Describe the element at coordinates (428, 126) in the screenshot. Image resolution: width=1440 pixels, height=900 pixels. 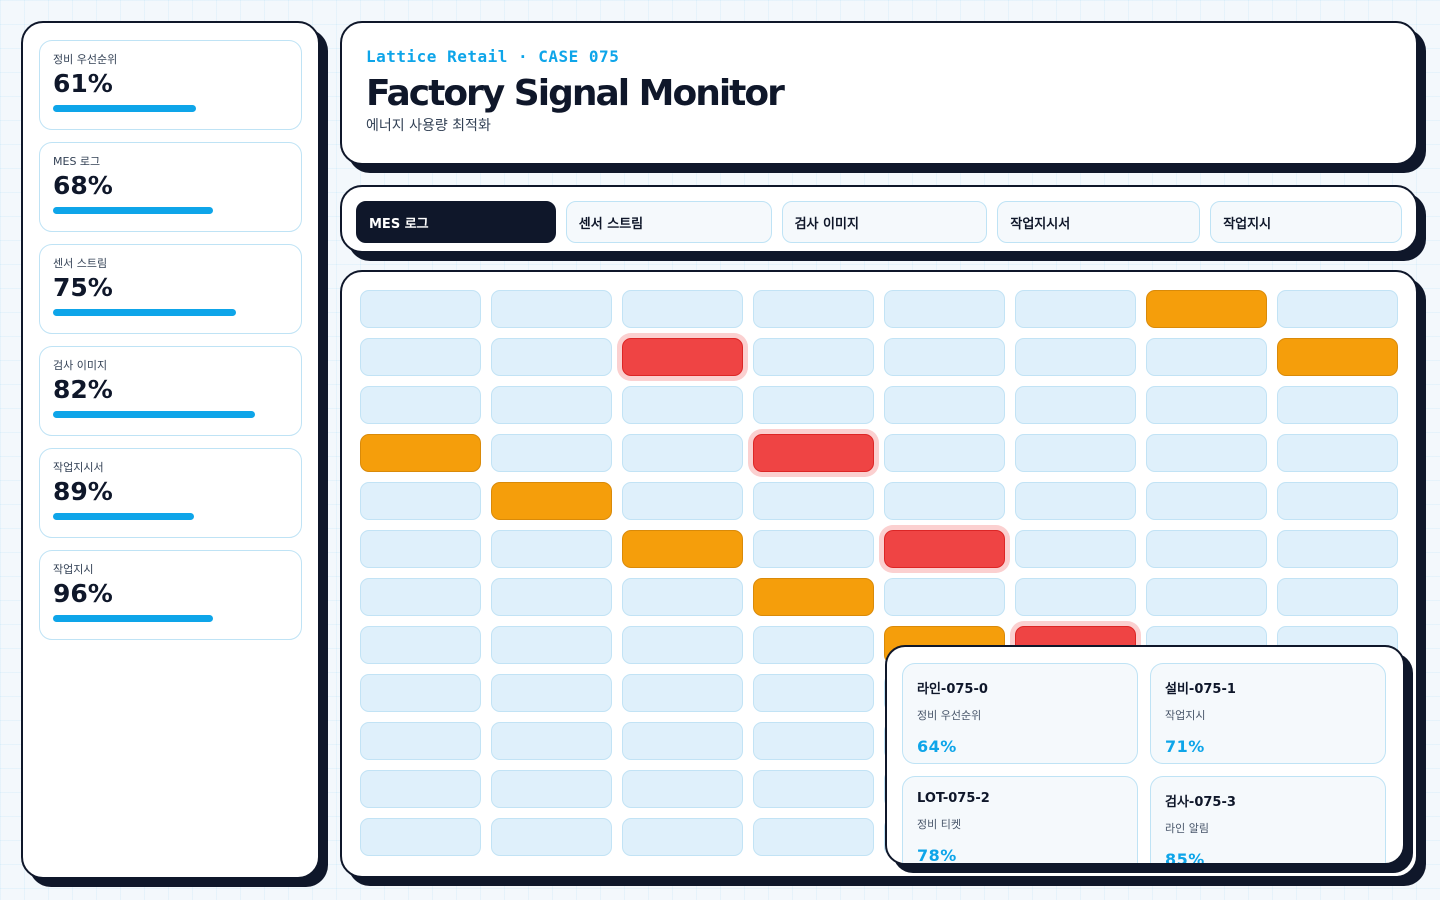
I see `page-subtitle: 에너지 사용량 최적화` at that location.